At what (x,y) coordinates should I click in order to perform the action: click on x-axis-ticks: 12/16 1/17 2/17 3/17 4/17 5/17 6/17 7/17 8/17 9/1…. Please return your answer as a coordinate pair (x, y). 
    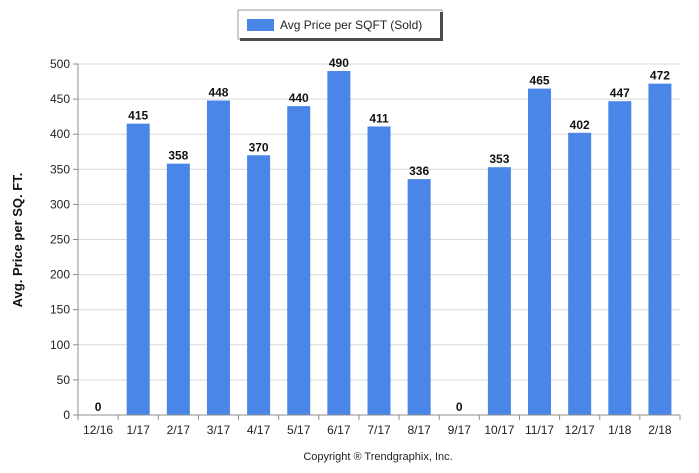
    Looking at the image, I should click on (379, 426).